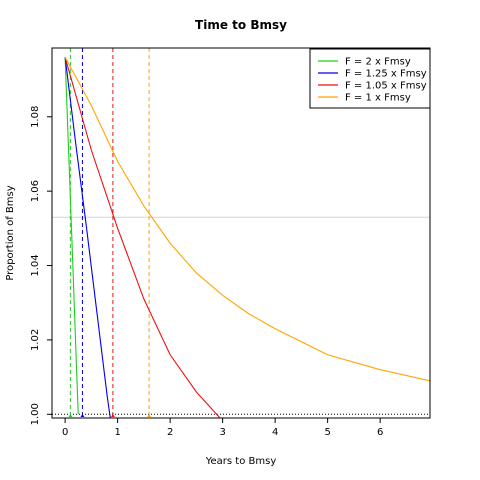  What do you see at coordinates (35, 191) in the screenshot?
I see `y-tick-label-3: 1.06` at bounding box center [35, 191].